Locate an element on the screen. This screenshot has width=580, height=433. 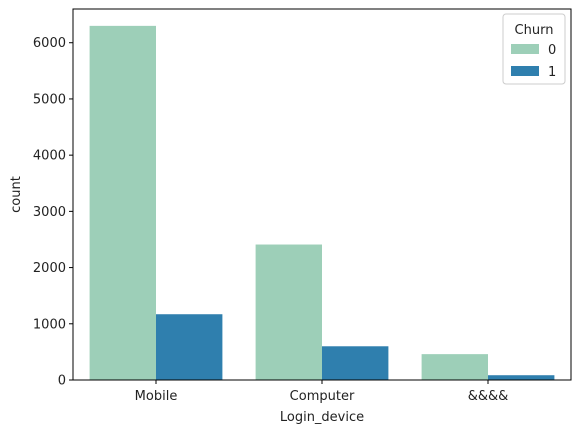
legend-entries: 01 is located at coordinates (533, 61).